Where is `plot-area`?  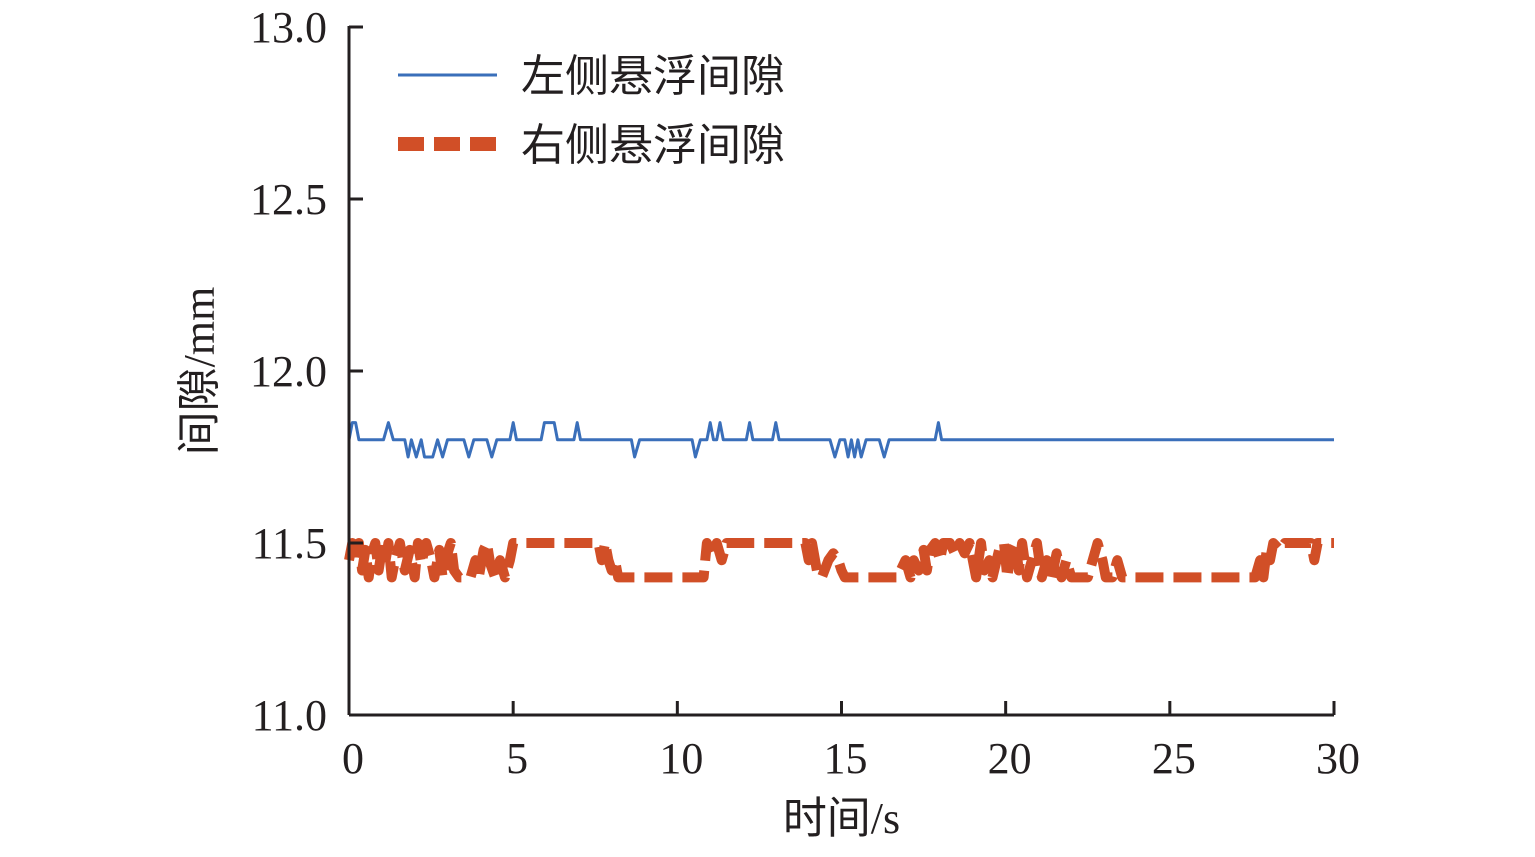
plot-area is located at coordinates (839, 502).